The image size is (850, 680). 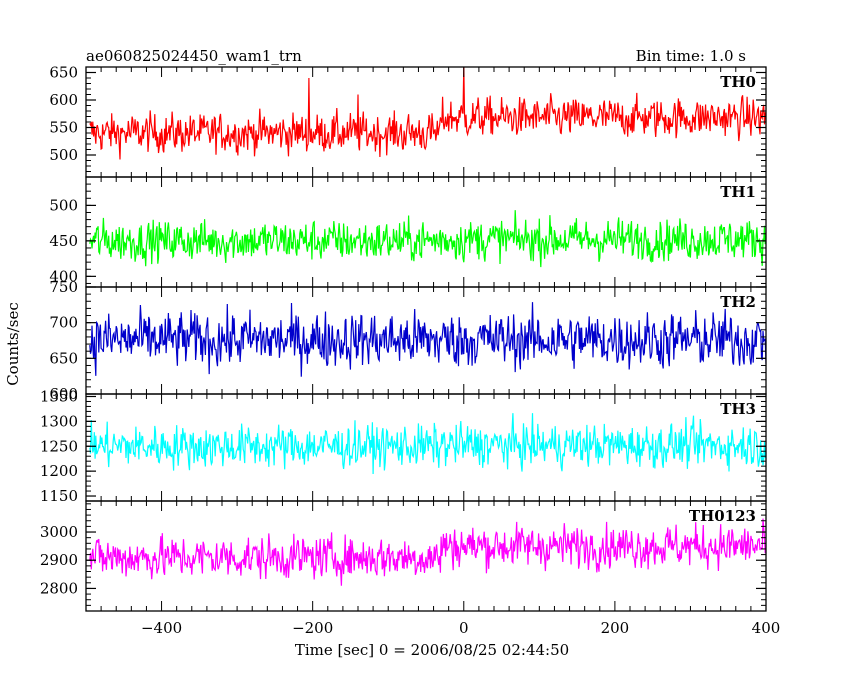 I want to click on x-axis-label: Time [sec] 0 = 2006/08/25 02:44:50, so click(x=432, y=650).